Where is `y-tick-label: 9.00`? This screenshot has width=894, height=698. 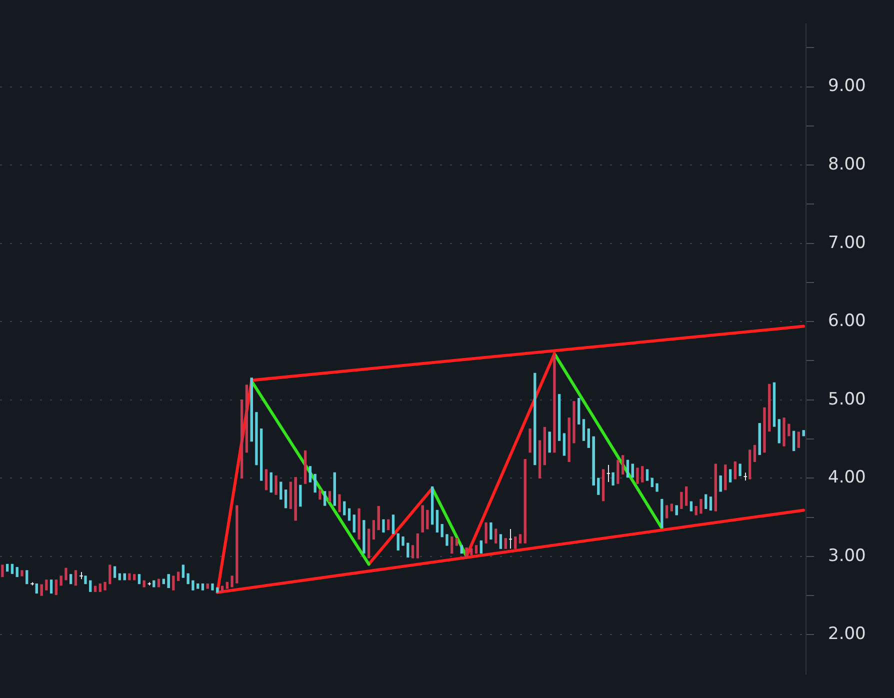
y-tick-label: 9.00 is located at coordinates (847, 86).